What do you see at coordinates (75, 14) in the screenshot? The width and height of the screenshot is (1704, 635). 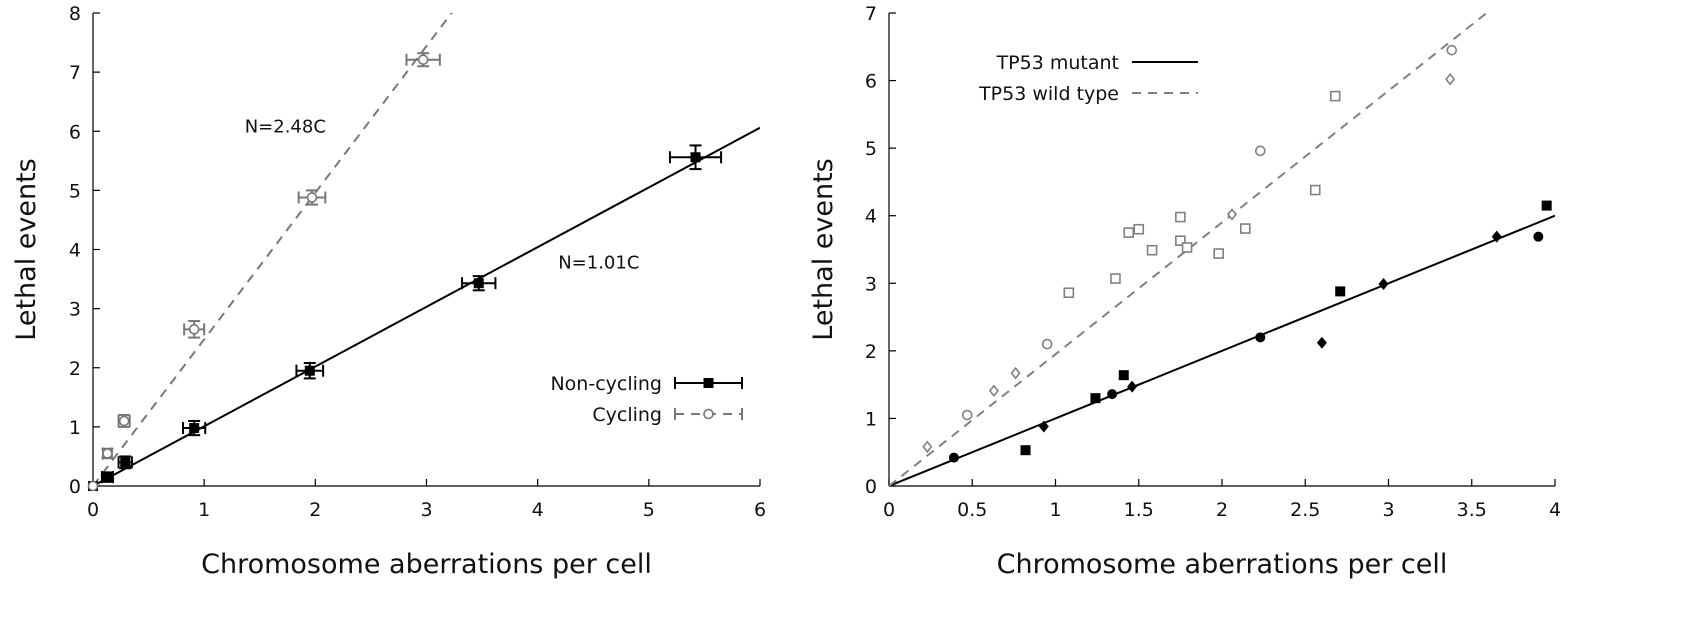 I see `y-tick-label: 8` at bounding box center [75, 14].